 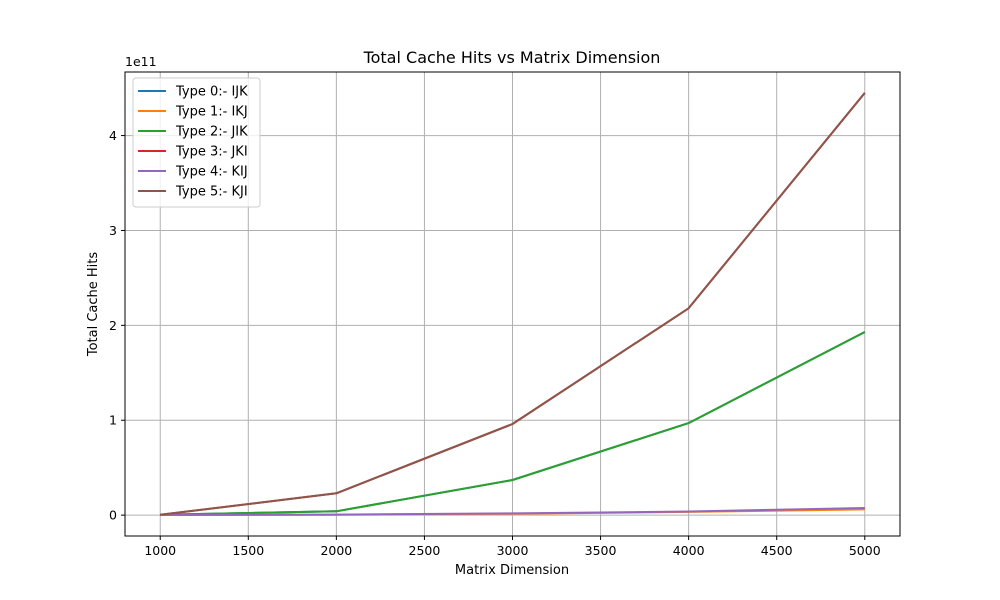 What do you see at coordinates (160, 550) in the screenshot?
I see `x-tick-label: 1000` at bounding box center [160, 550].